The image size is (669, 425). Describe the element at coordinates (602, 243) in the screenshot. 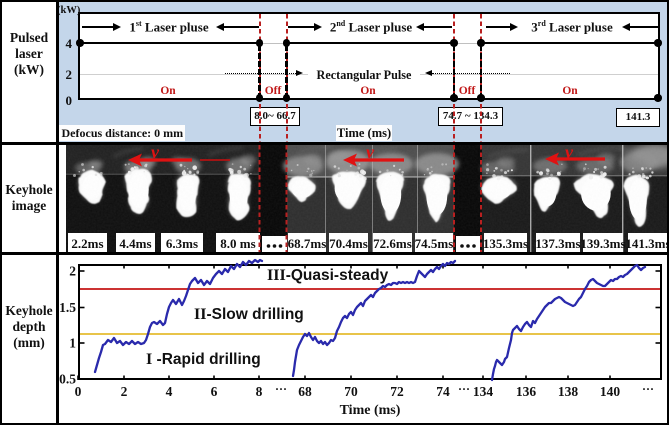

I see `svg-text: 139.3ms` at that location.